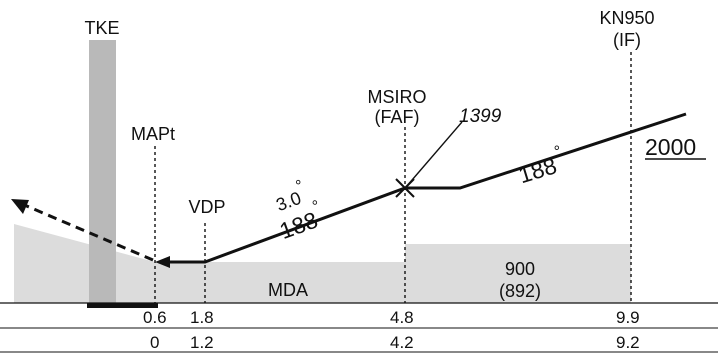 The width and height of the screenshot is (718, 358). Describe the element at coordinates (87, 232) in the screenshot. I see `dashed-arrow-icon` at that location.